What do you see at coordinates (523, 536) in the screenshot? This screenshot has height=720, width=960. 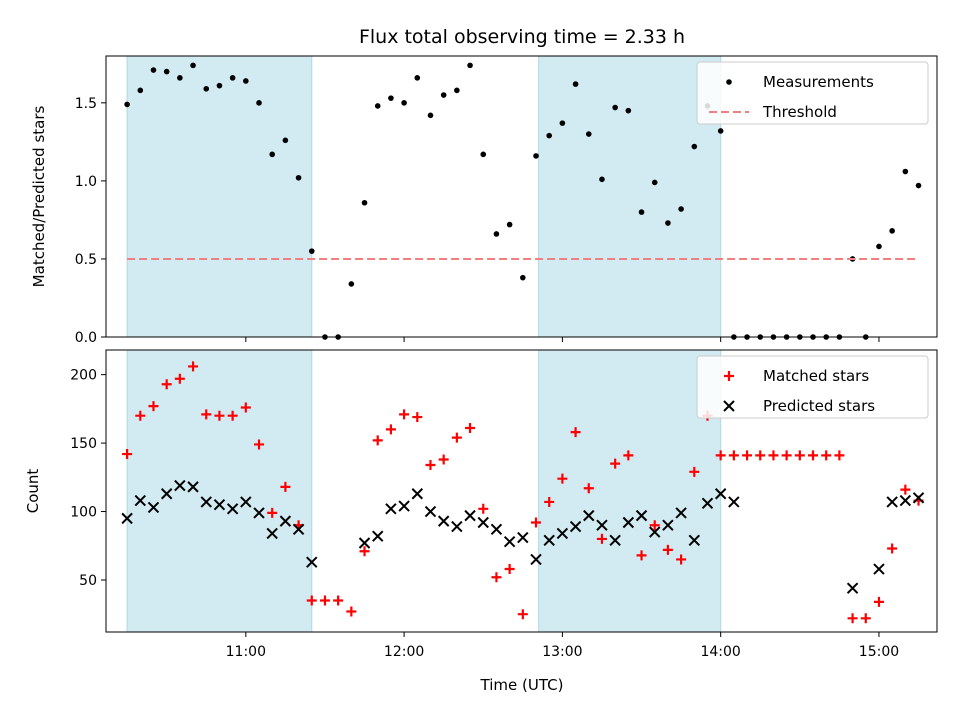 I see `series-predicted-stars` at bounding box center [523, 536].